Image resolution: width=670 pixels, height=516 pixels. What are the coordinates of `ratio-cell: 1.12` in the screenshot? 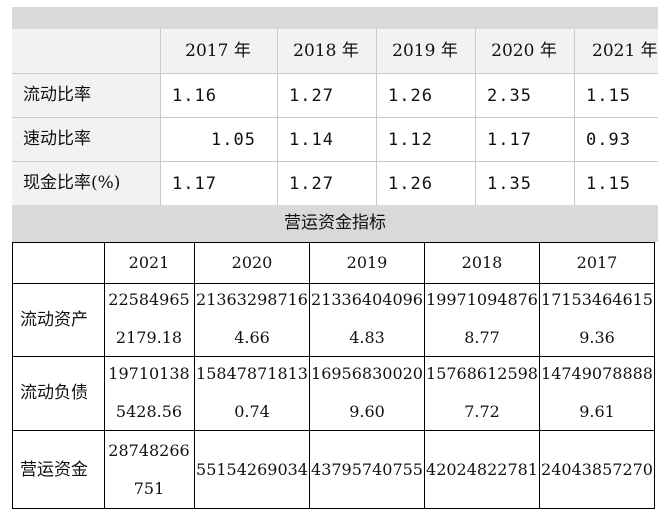 It's located at (410, 140).